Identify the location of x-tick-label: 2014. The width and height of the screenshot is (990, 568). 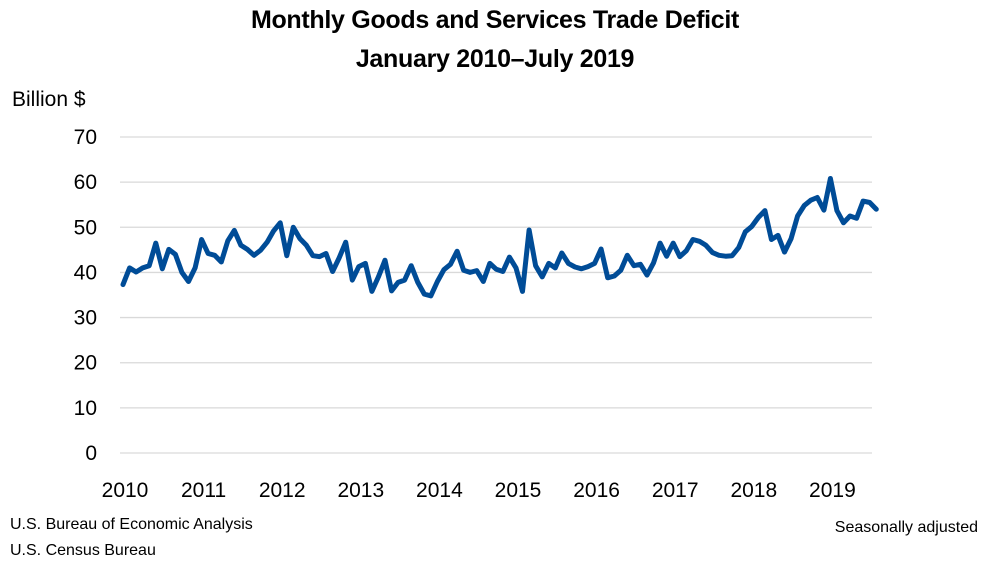
(439, 490).